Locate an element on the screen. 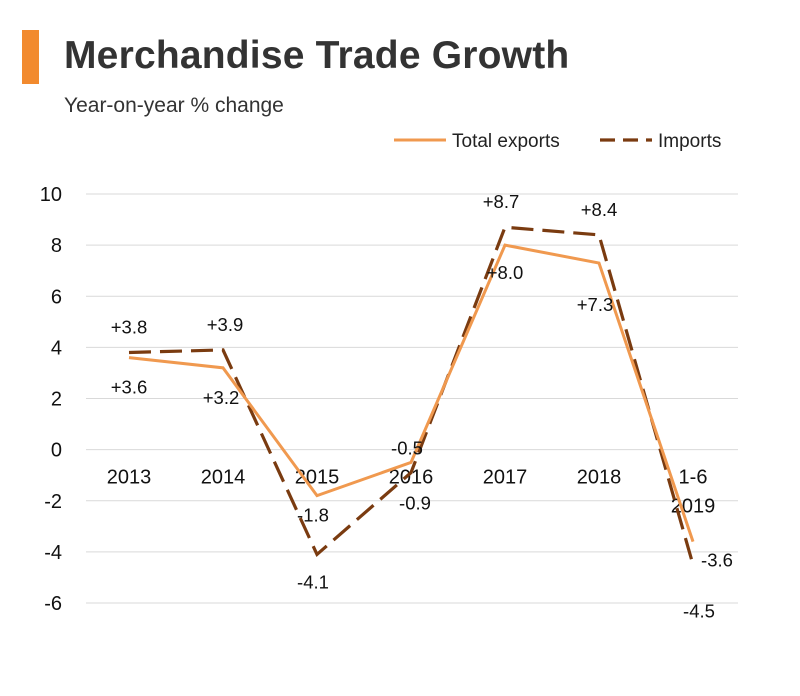 The width and height of the screenshot is (800, 696). imports-data-label: -4.5 is located at coordinates (699, 611).